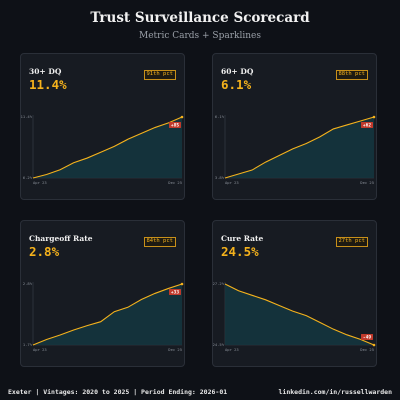  Describe the element at coordinates (220, 116) in the screenshot. I see `y-tick-label-top: 6.1%` at that location.